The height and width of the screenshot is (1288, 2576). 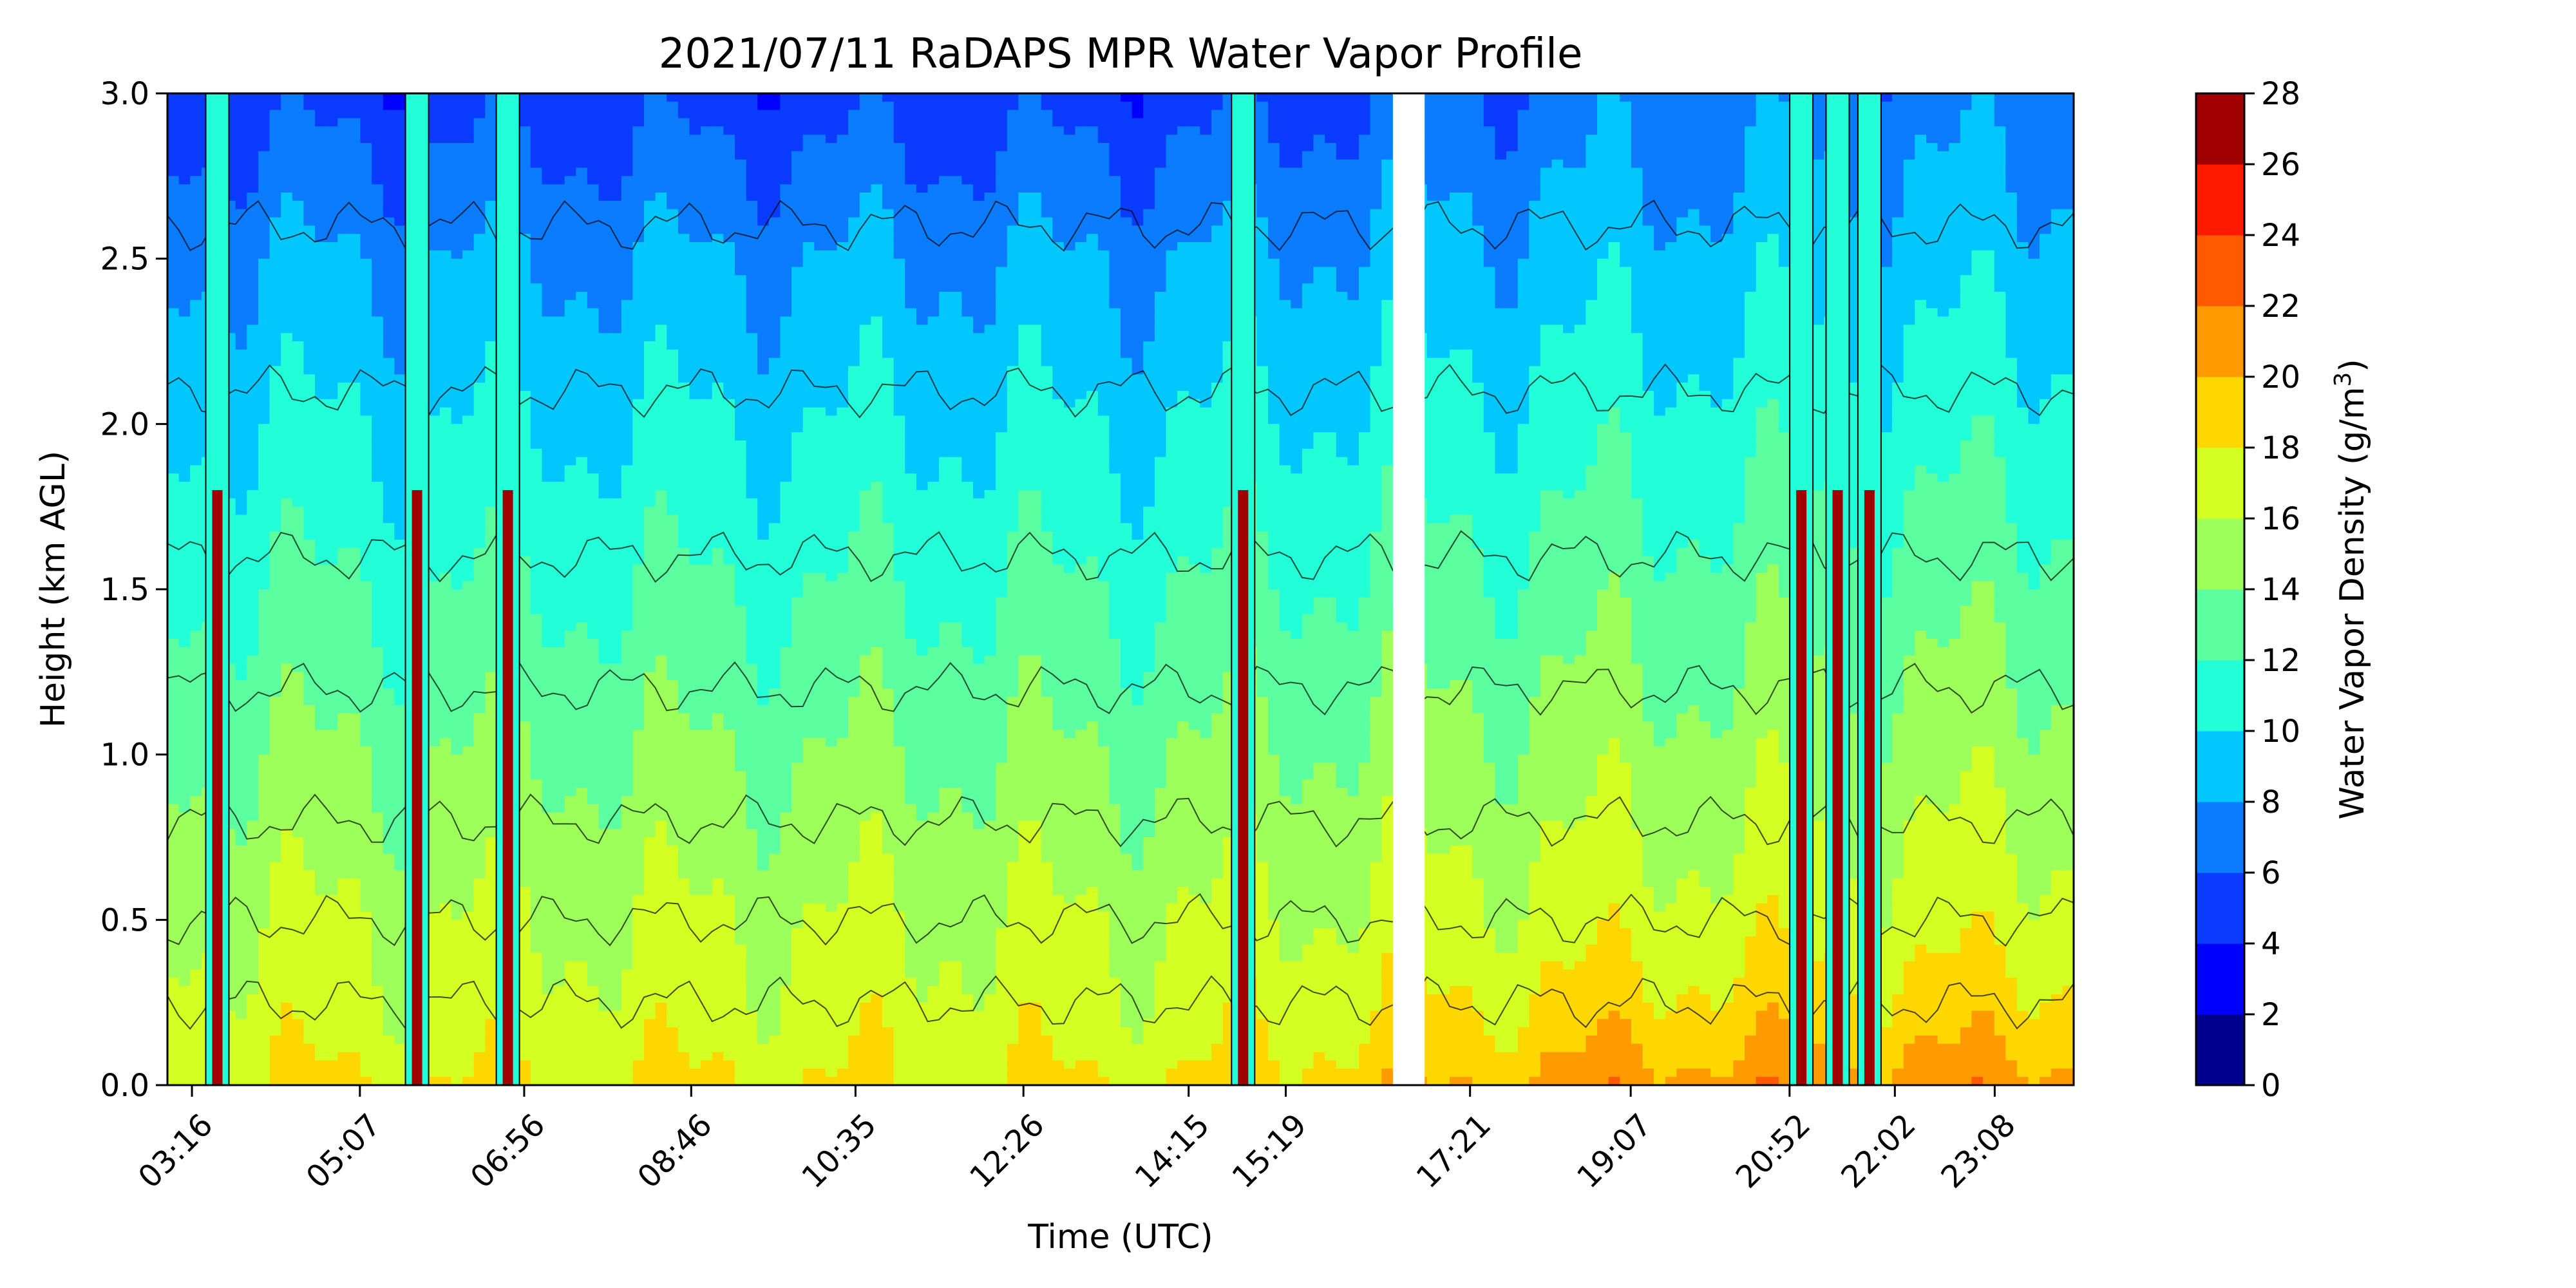 What do you see at coordinates (508, 1151) in the screenshot?
I see `x-tick-label: 06:56` at bounding box center [508, 1151].